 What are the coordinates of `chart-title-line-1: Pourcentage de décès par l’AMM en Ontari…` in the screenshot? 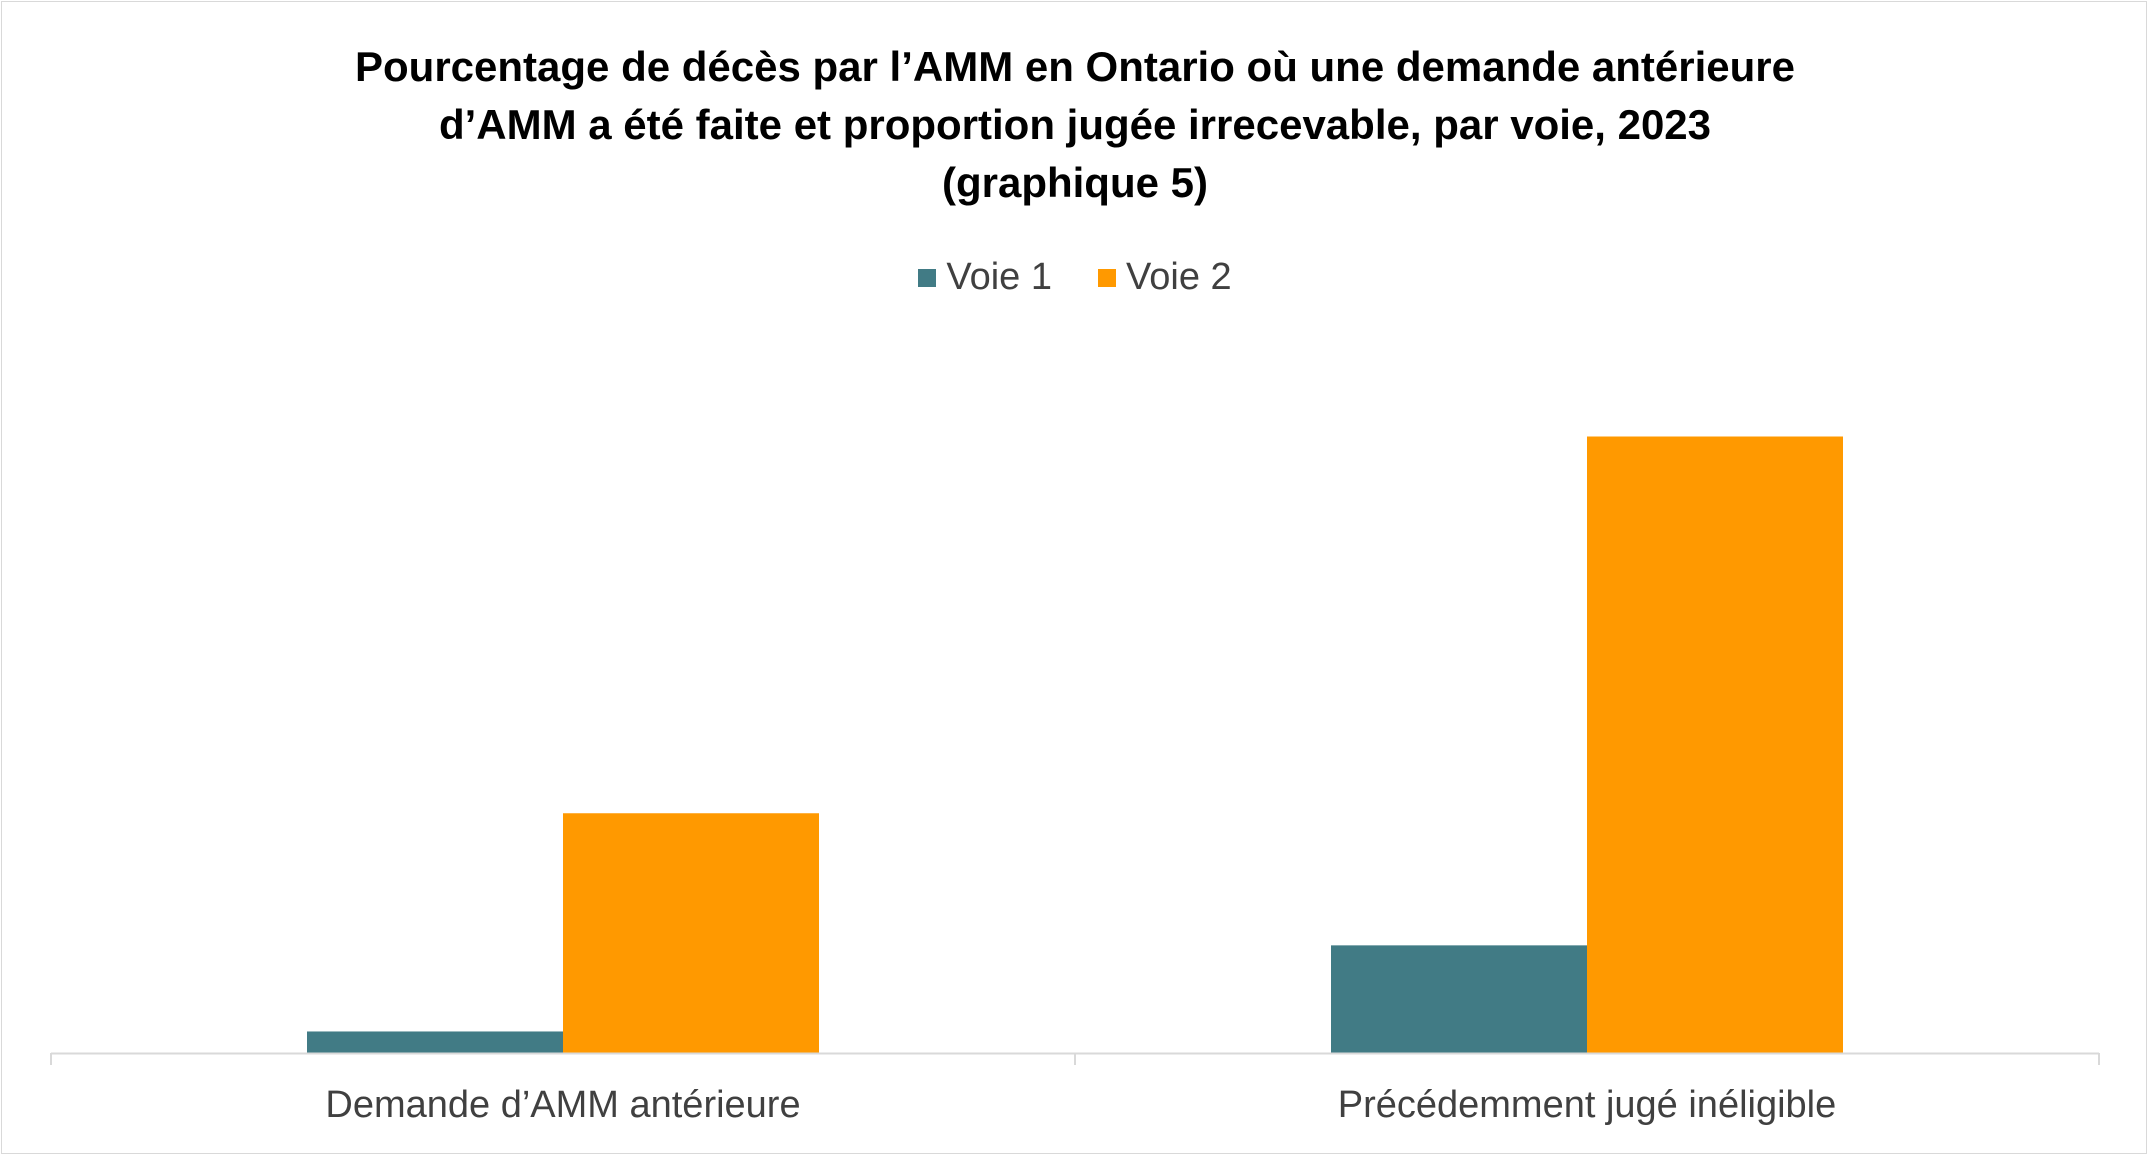 It's located at (1075, 66).